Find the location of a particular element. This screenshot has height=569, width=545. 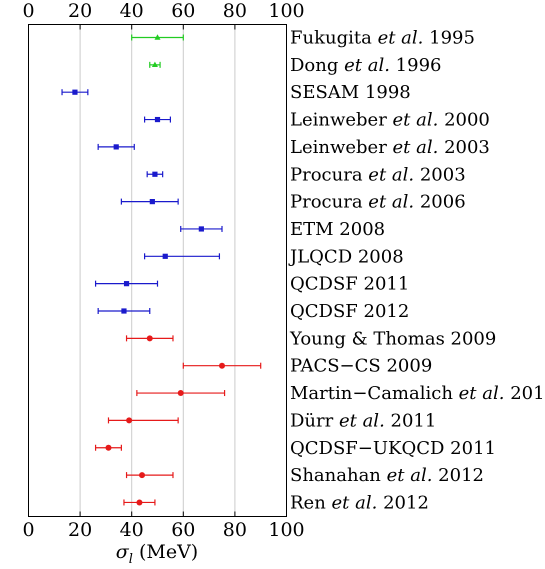

row-label: SESAM 1998 is located at coordinates (350, 92).